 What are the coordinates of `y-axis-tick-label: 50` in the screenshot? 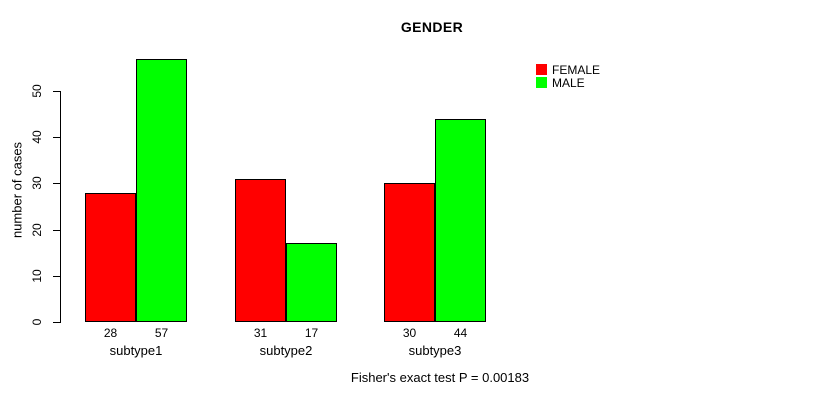 It's located at (37, 91).